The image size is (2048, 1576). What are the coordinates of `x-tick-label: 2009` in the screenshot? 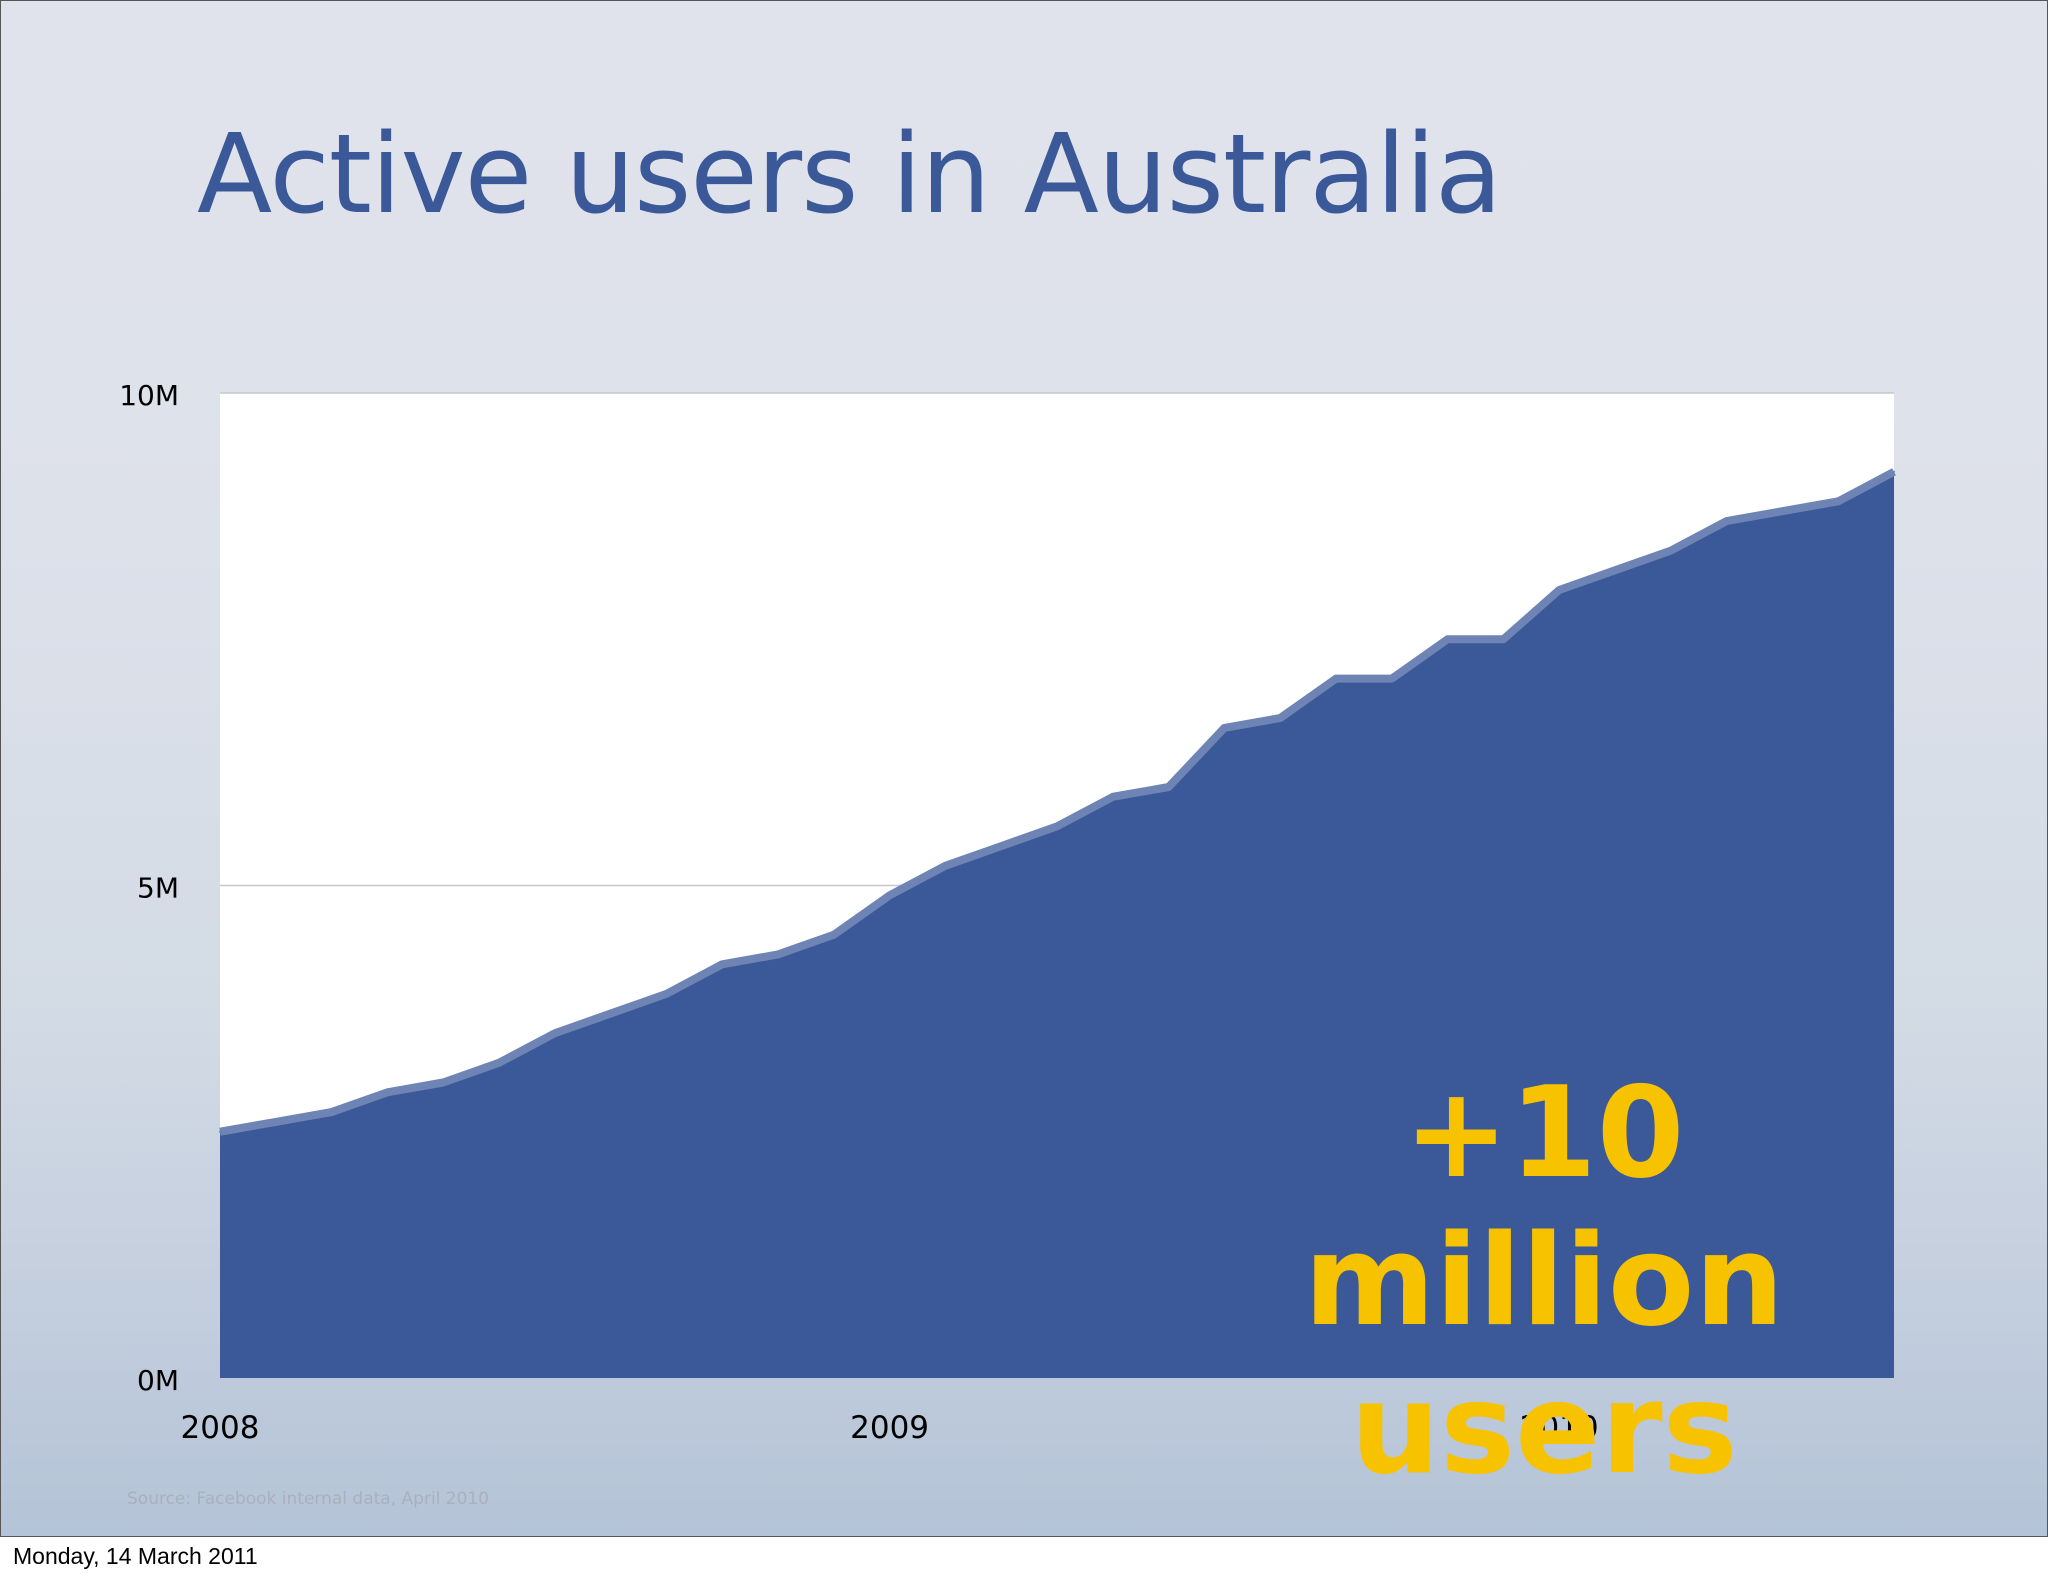 It's located at (889, 1428).